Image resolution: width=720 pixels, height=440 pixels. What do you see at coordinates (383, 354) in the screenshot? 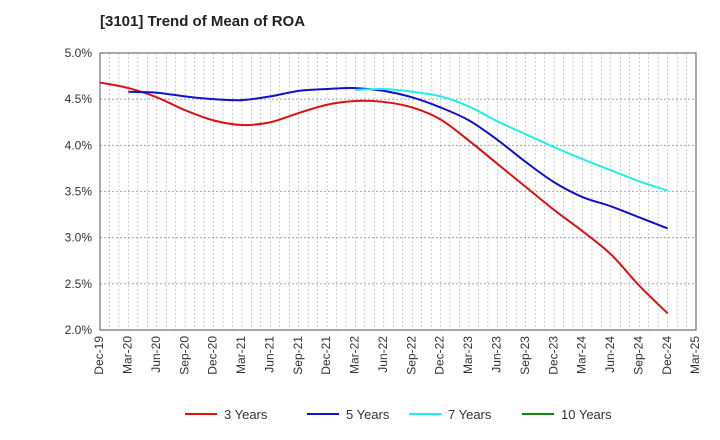
I see `x-tick-label: Jun-22` at bounding box center [383, 354].